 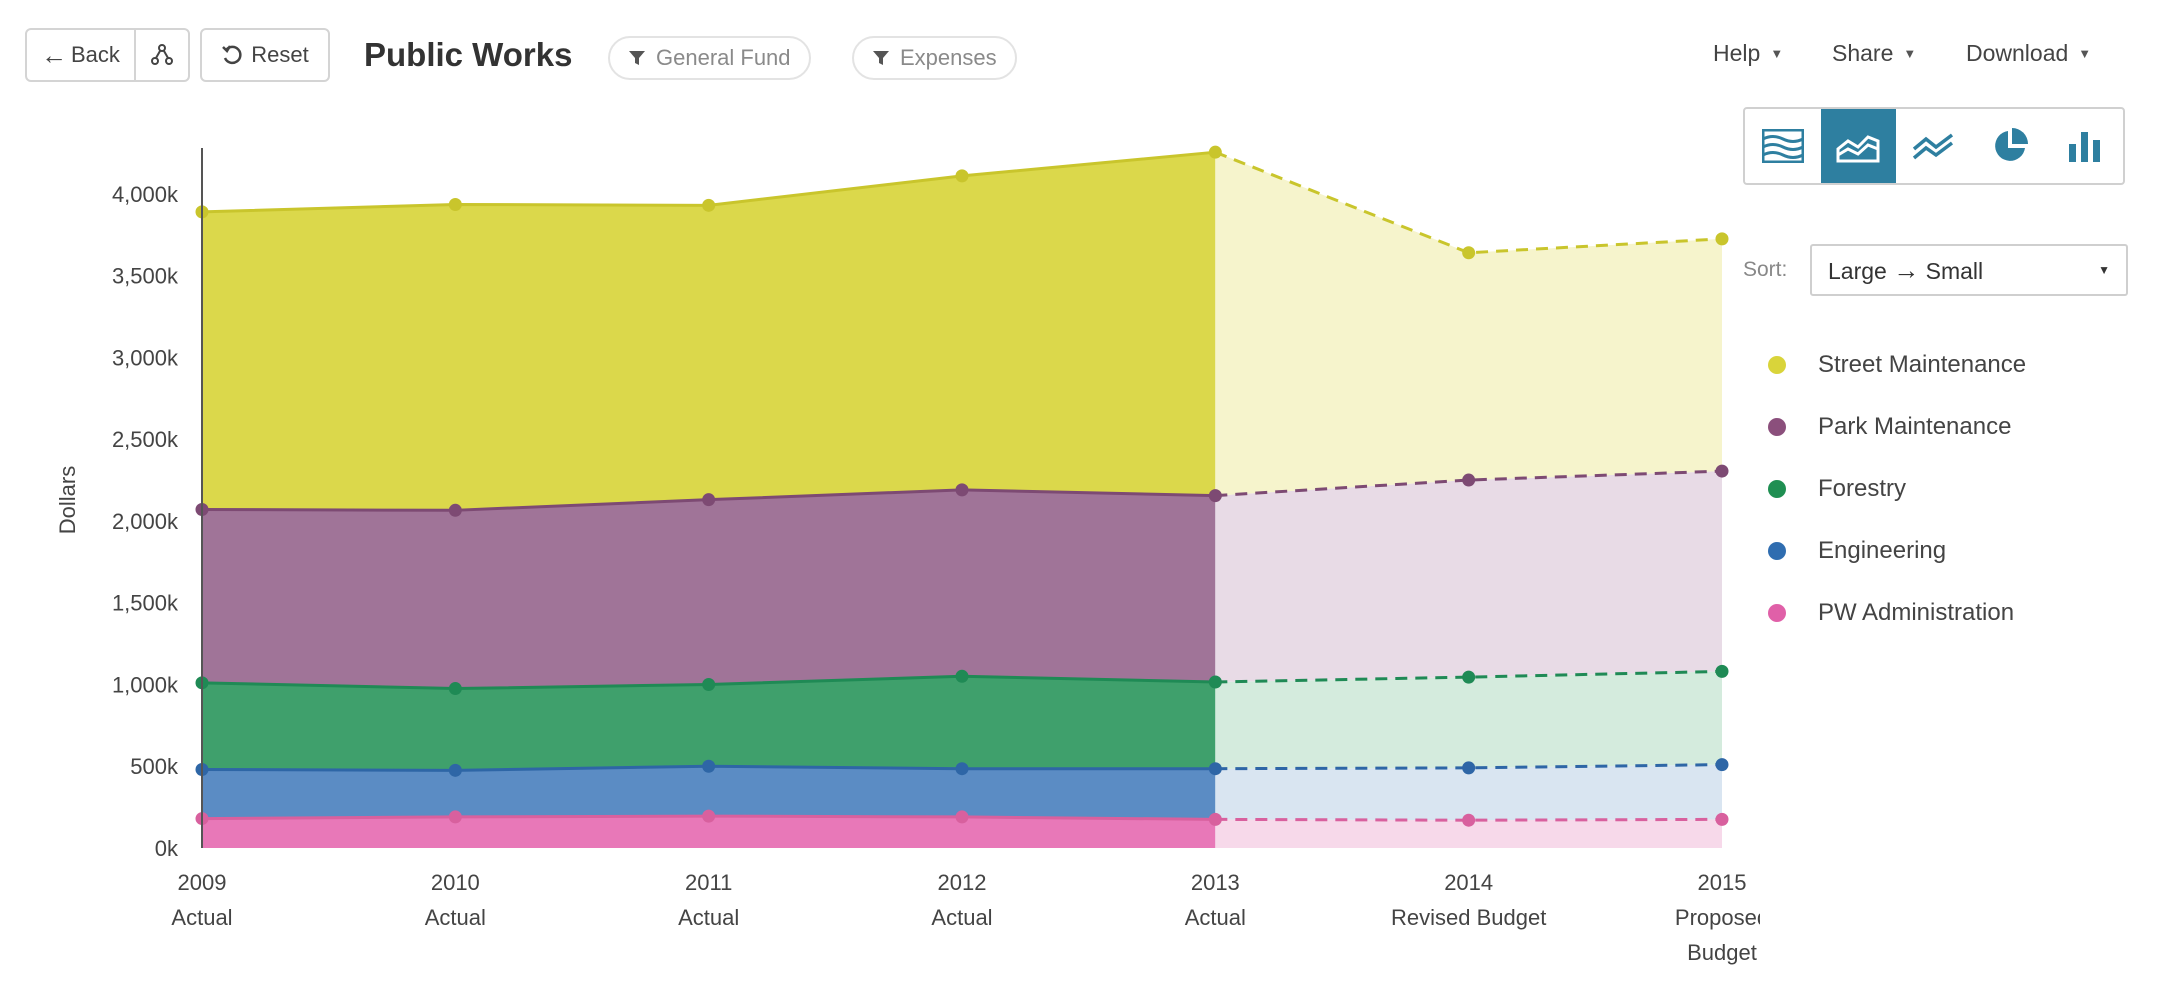 I want to click on y-tick-label: 4,000k, so click(x=145, y=194).